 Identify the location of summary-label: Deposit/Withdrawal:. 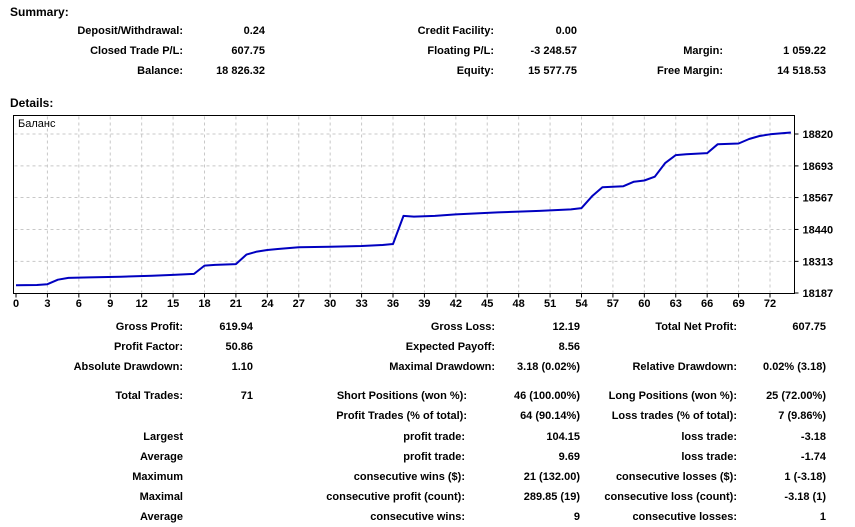
(130, 31).